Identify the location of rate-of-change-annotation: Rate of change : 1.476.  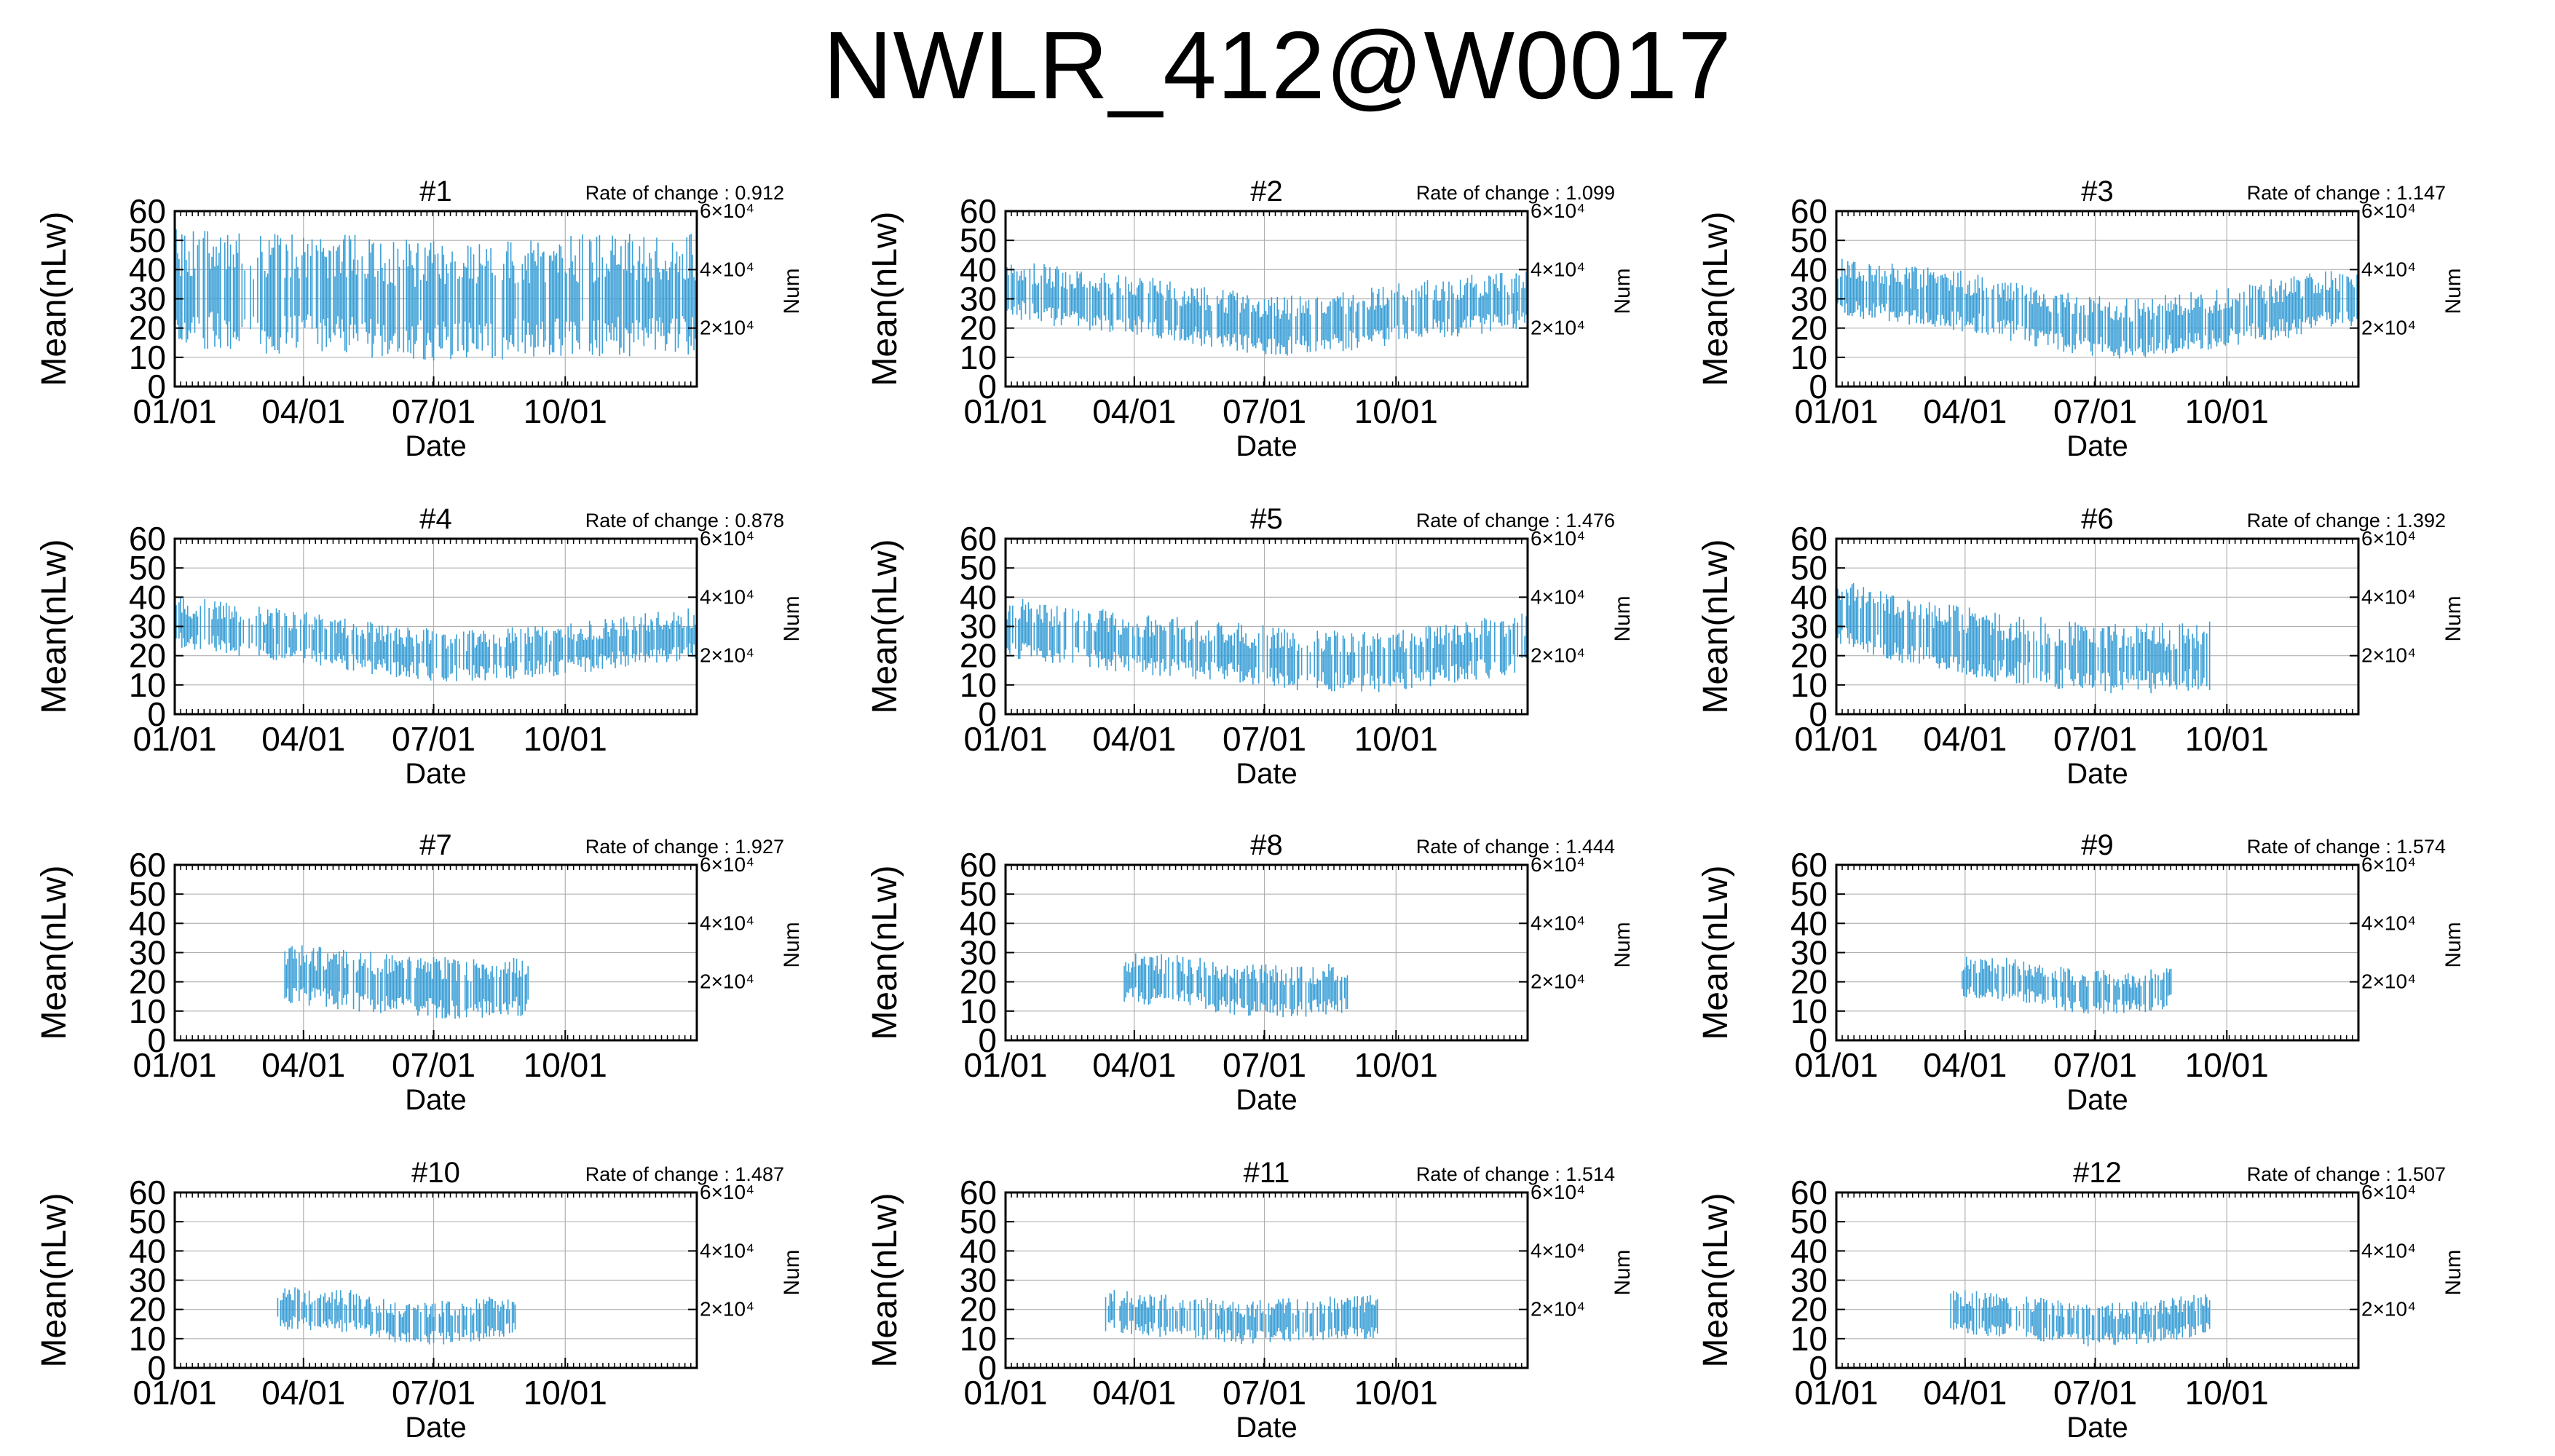
(1515, 520).